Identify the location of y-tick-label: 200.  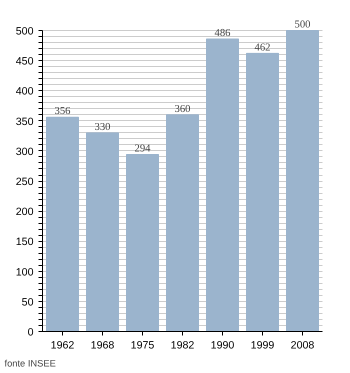
(25, 212).